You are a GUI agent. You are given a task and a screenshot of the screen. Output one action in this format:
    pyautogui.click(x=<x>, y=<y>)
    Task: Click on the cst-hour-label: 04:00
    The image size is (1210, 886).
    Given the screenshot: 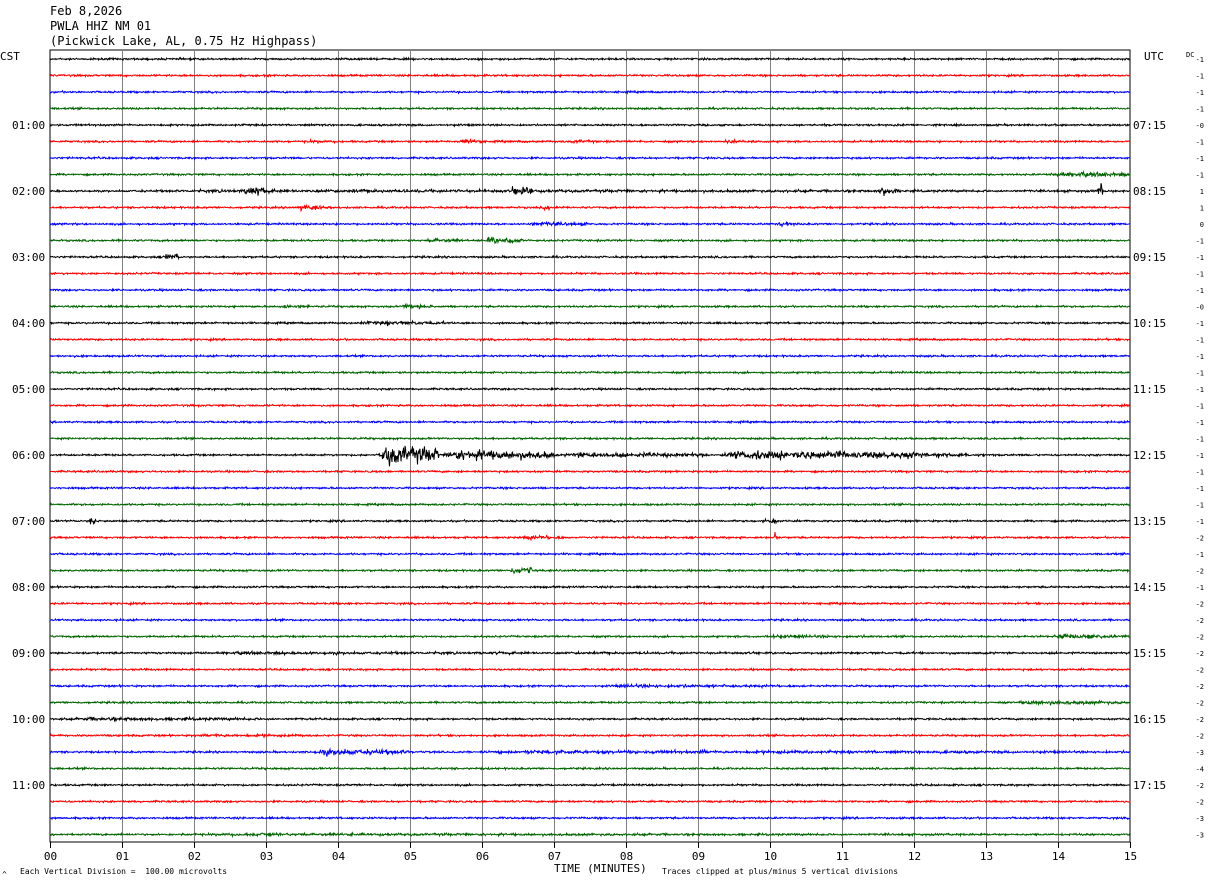 What is the action you would take?
    pyautogui.click(x=28, y=323)
    